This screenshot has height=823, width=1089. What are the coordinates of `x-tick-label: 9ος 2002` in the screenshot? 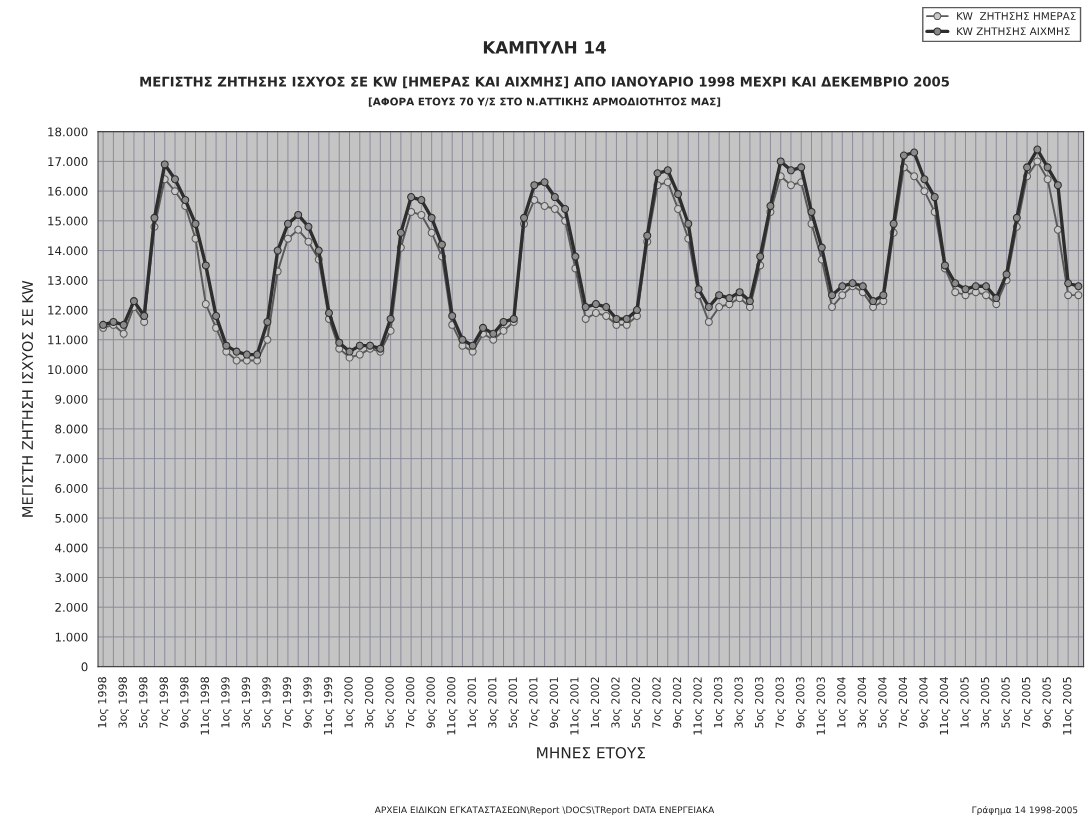 It's located at (678, 702).